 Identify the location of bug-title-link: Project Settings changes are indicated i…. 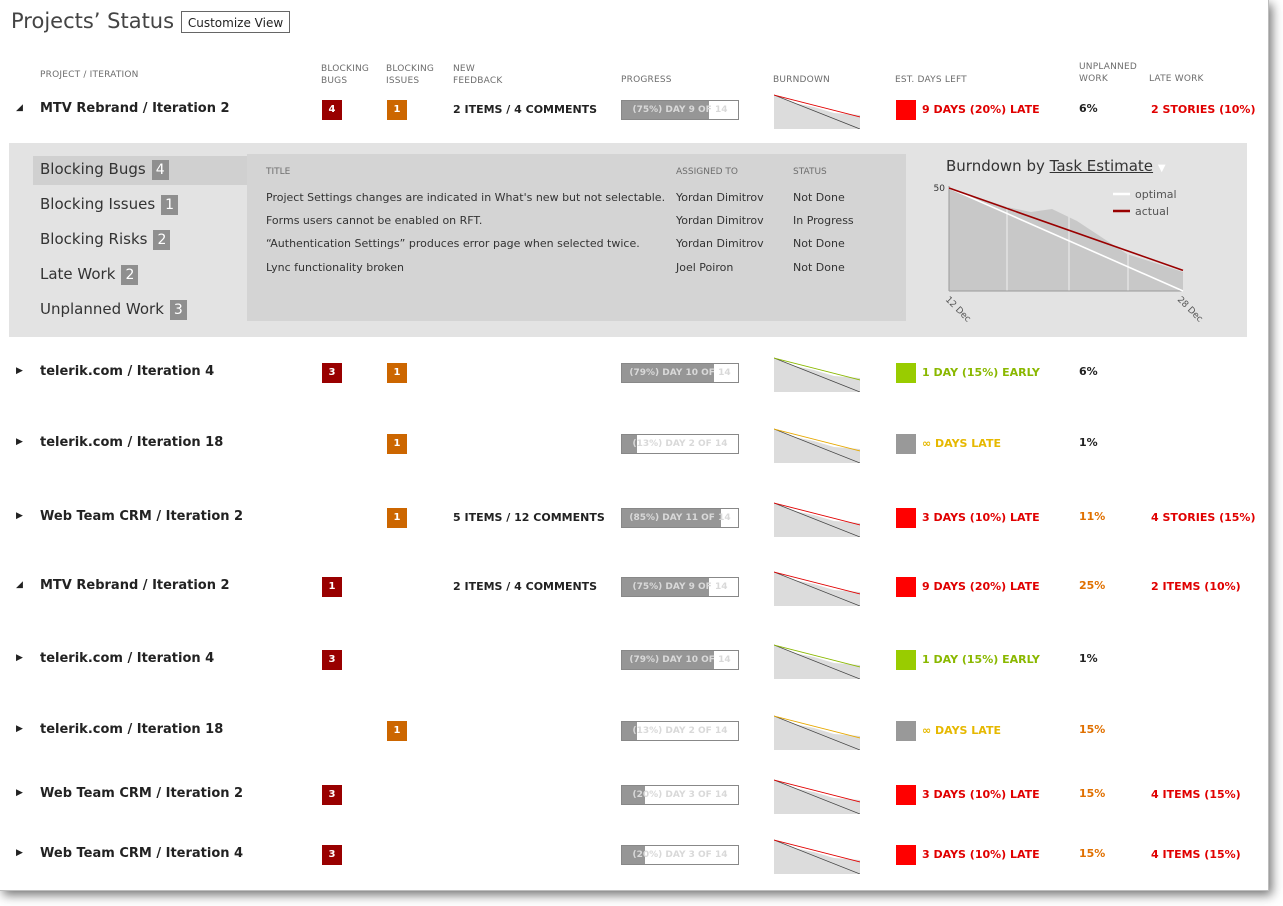
(466, 197).